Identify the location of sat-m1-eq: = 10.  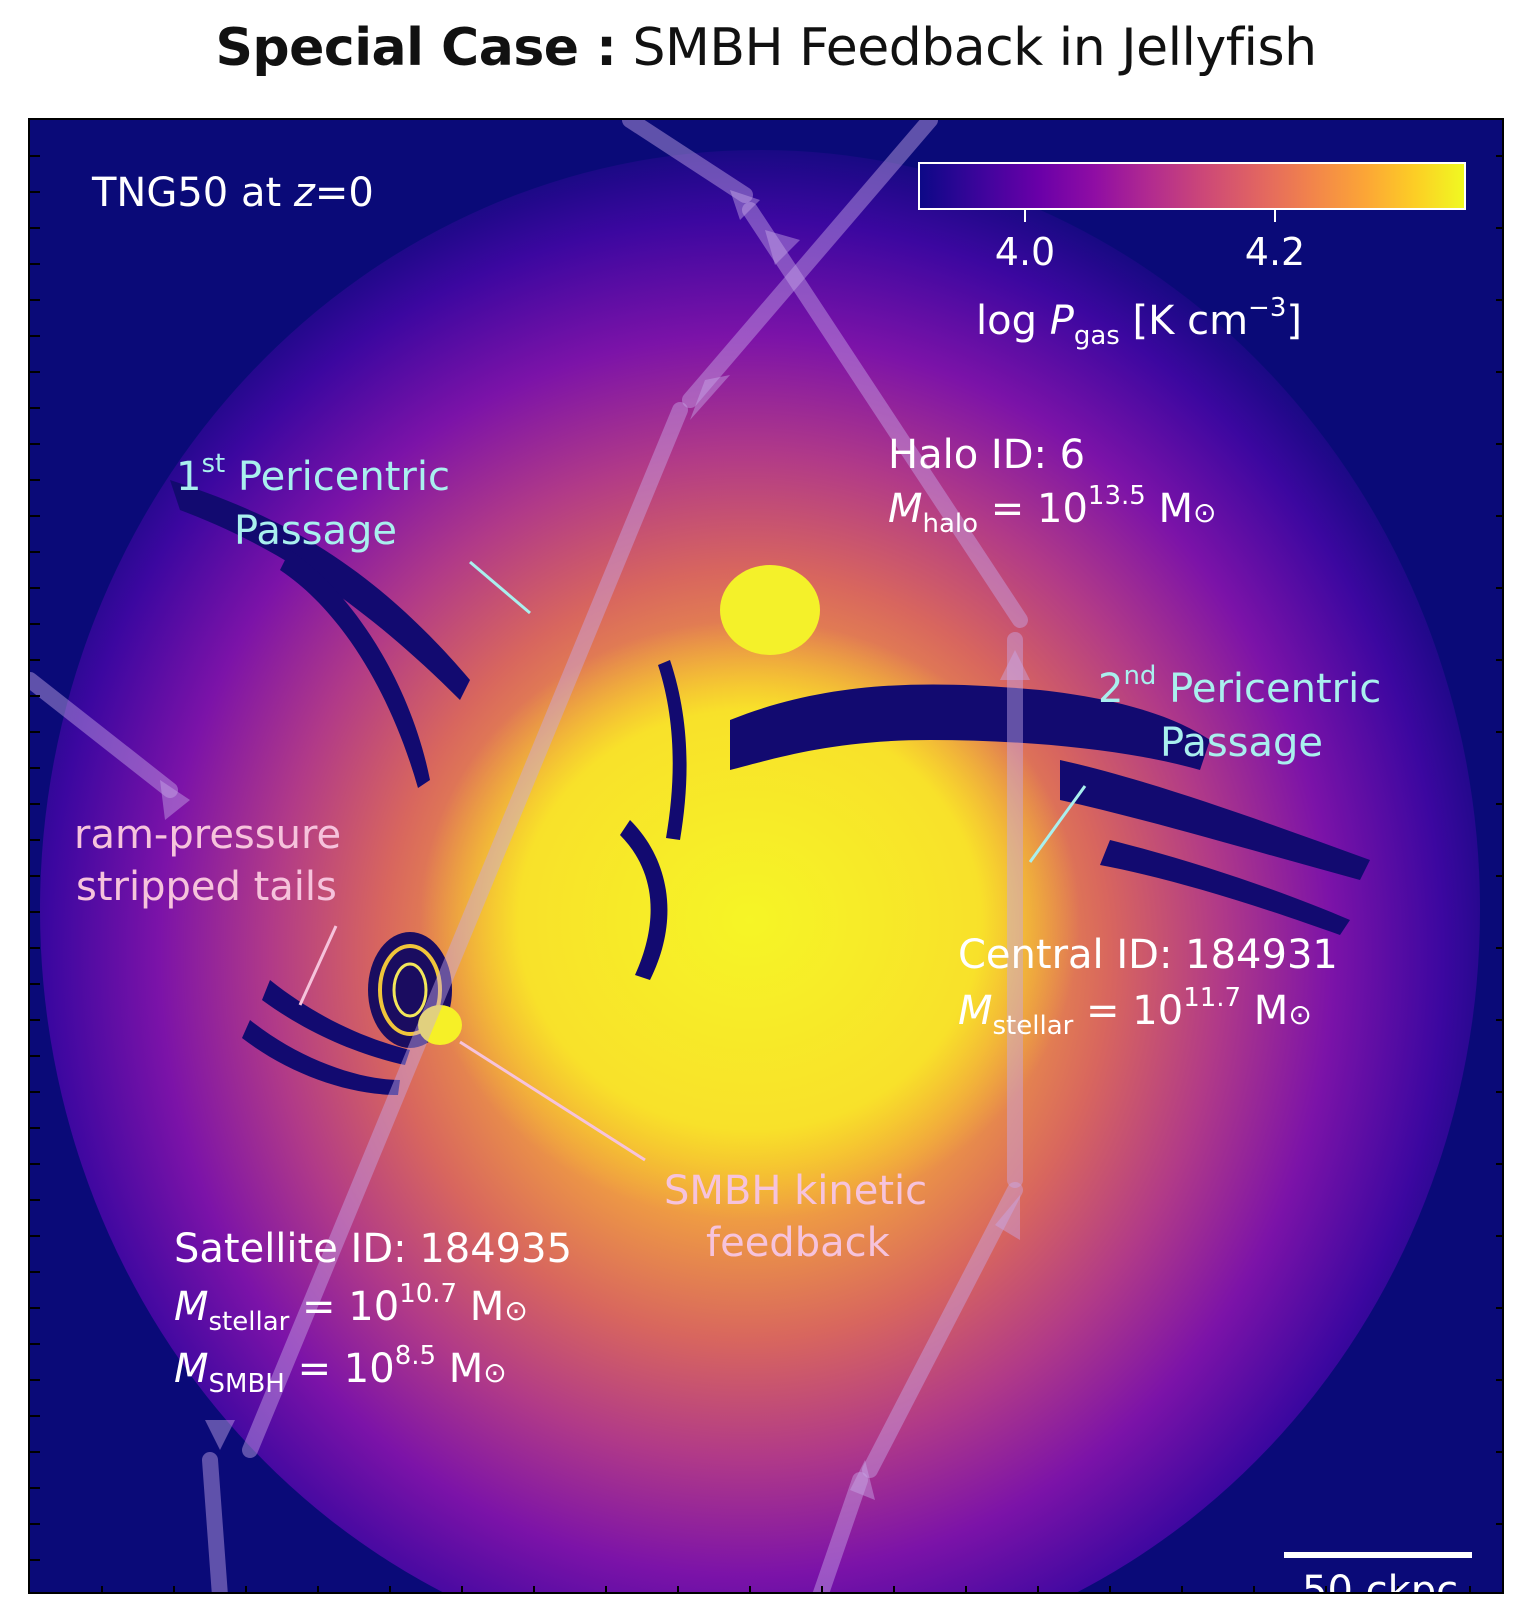
(351, 1307).